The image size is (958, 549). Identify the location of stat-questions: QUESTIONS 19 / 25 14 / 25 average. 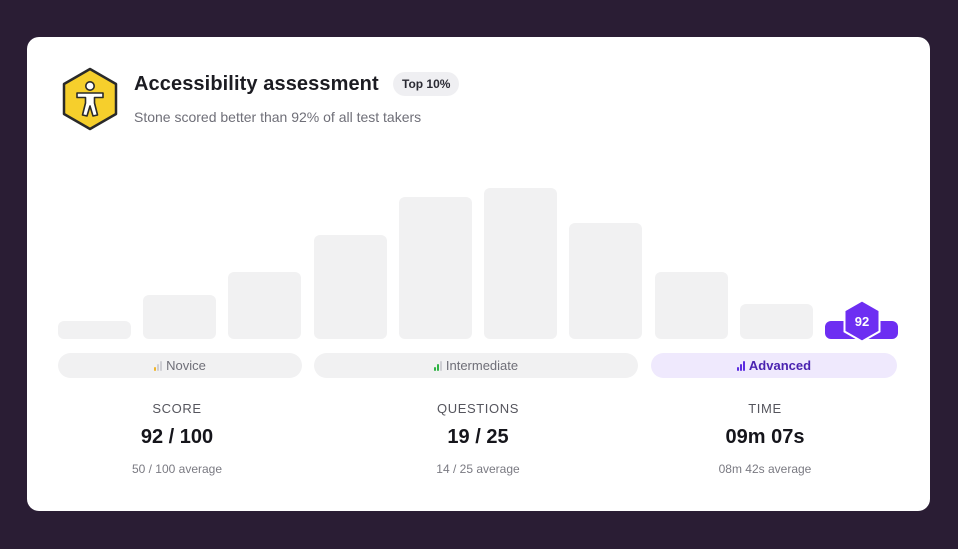
(478, 438).